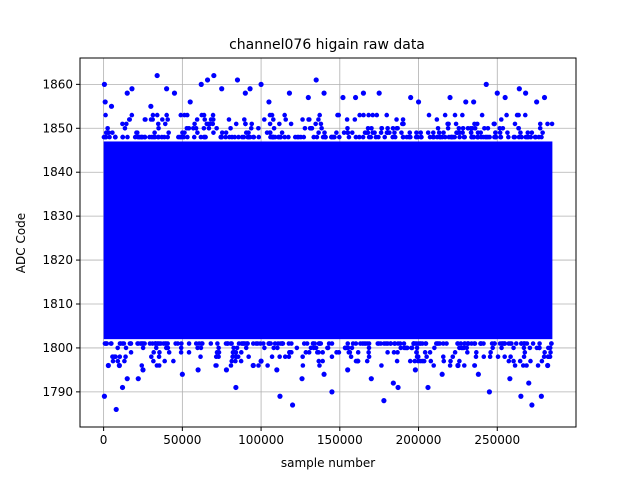 The width and height of the screenshot is (640, 480). I want to click on x-tick-label: 100000, so click(261, 440).